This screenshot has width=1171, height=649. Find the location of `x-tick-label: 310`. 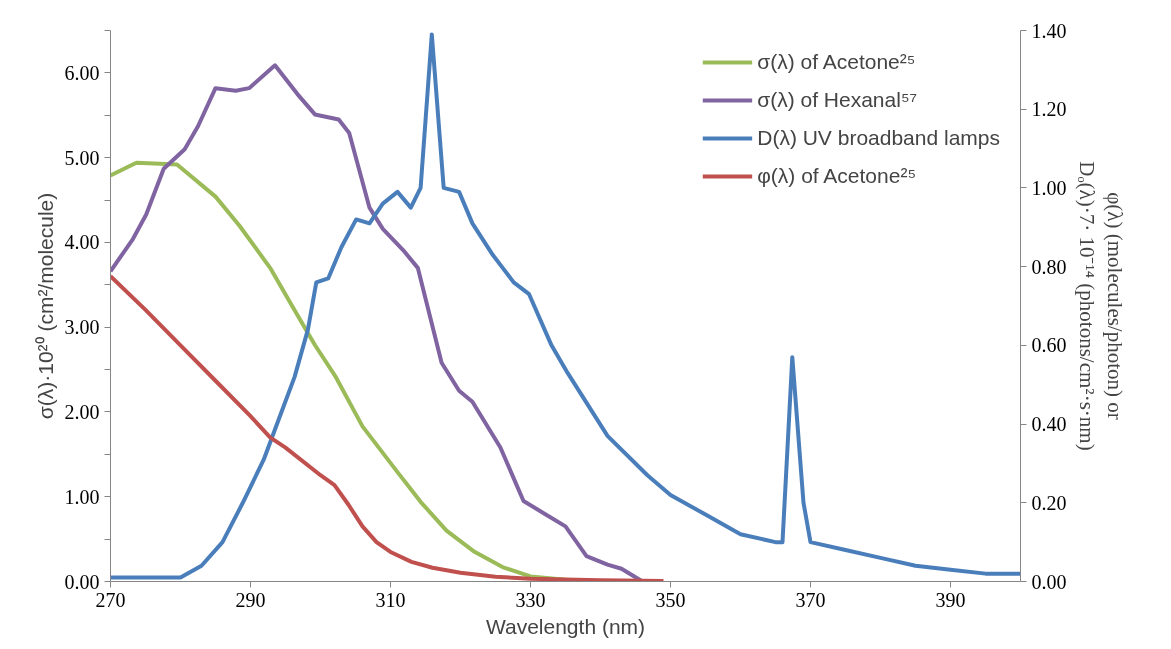

x-tick-label: 310 is located at coordinates (390, 599).